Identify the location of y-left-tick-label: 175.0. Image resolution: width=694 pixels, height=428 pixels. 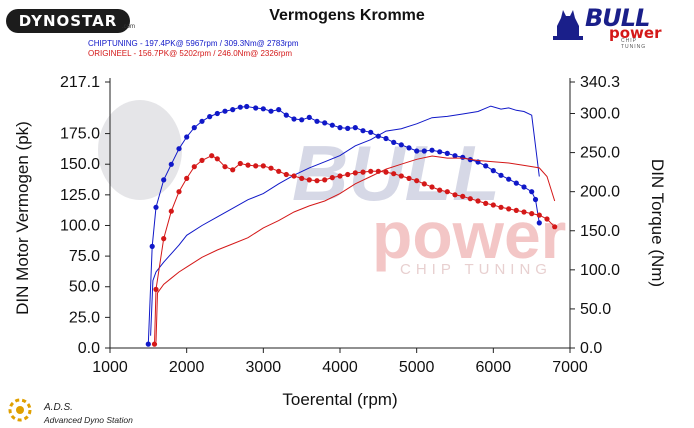
(80, 134).